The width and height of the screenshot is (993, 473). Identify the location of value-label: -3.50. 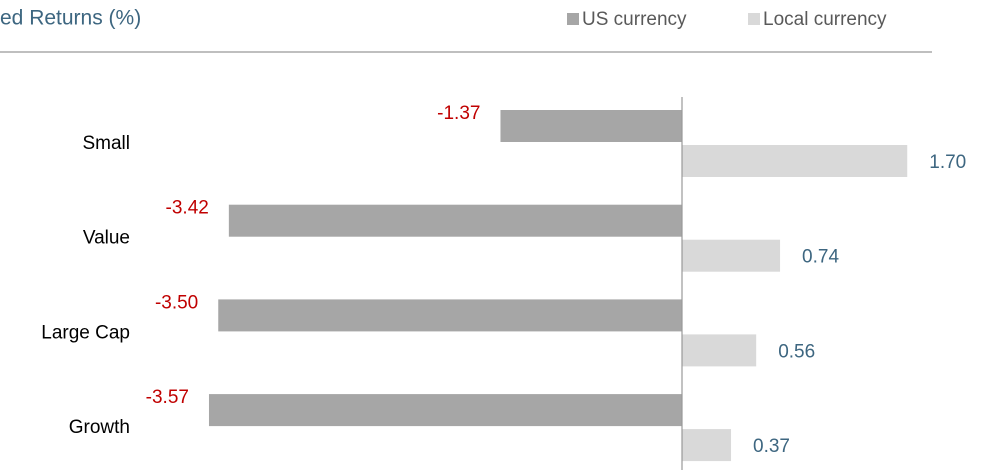
(176, 302).